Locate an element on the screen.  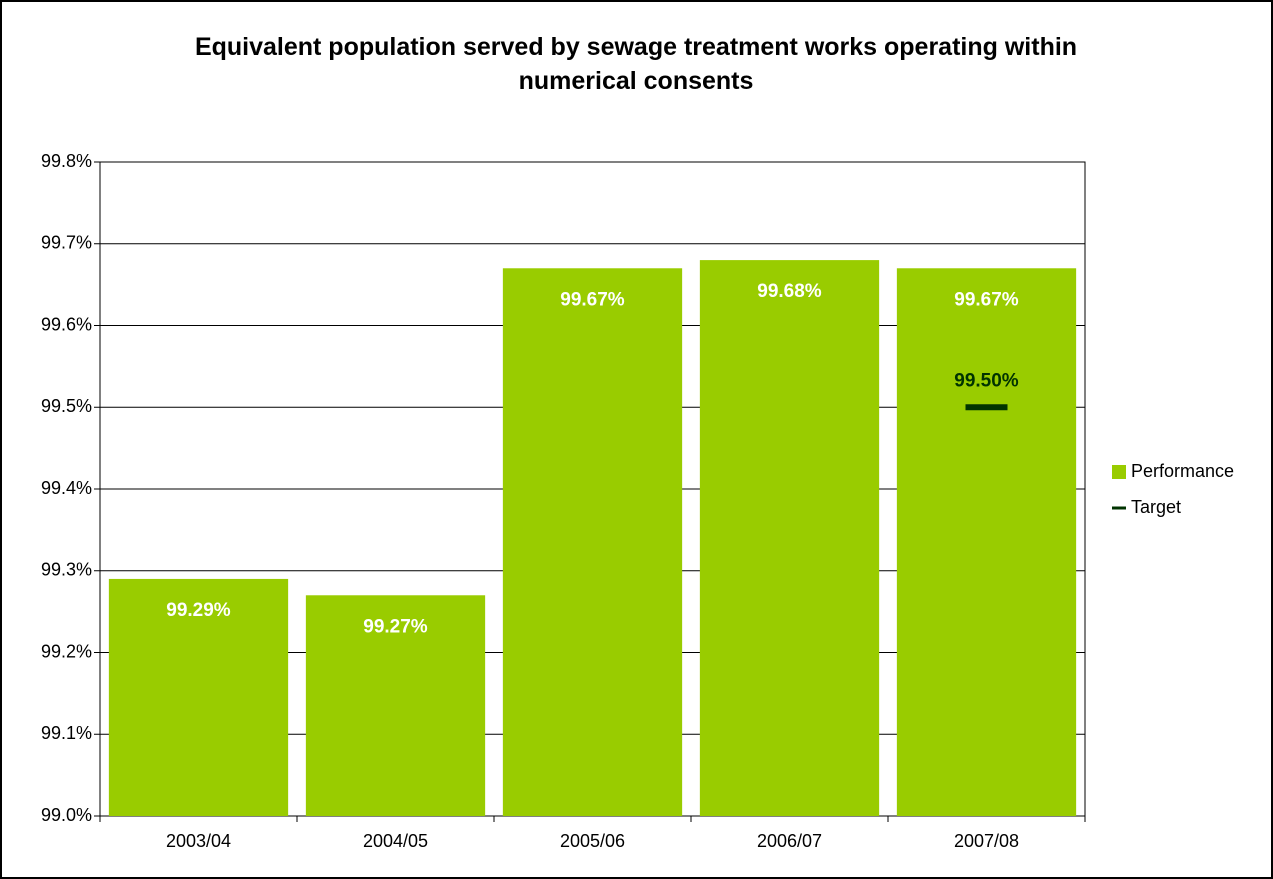
y-tick-label: 99.0% is located at coordinates (66, 815).